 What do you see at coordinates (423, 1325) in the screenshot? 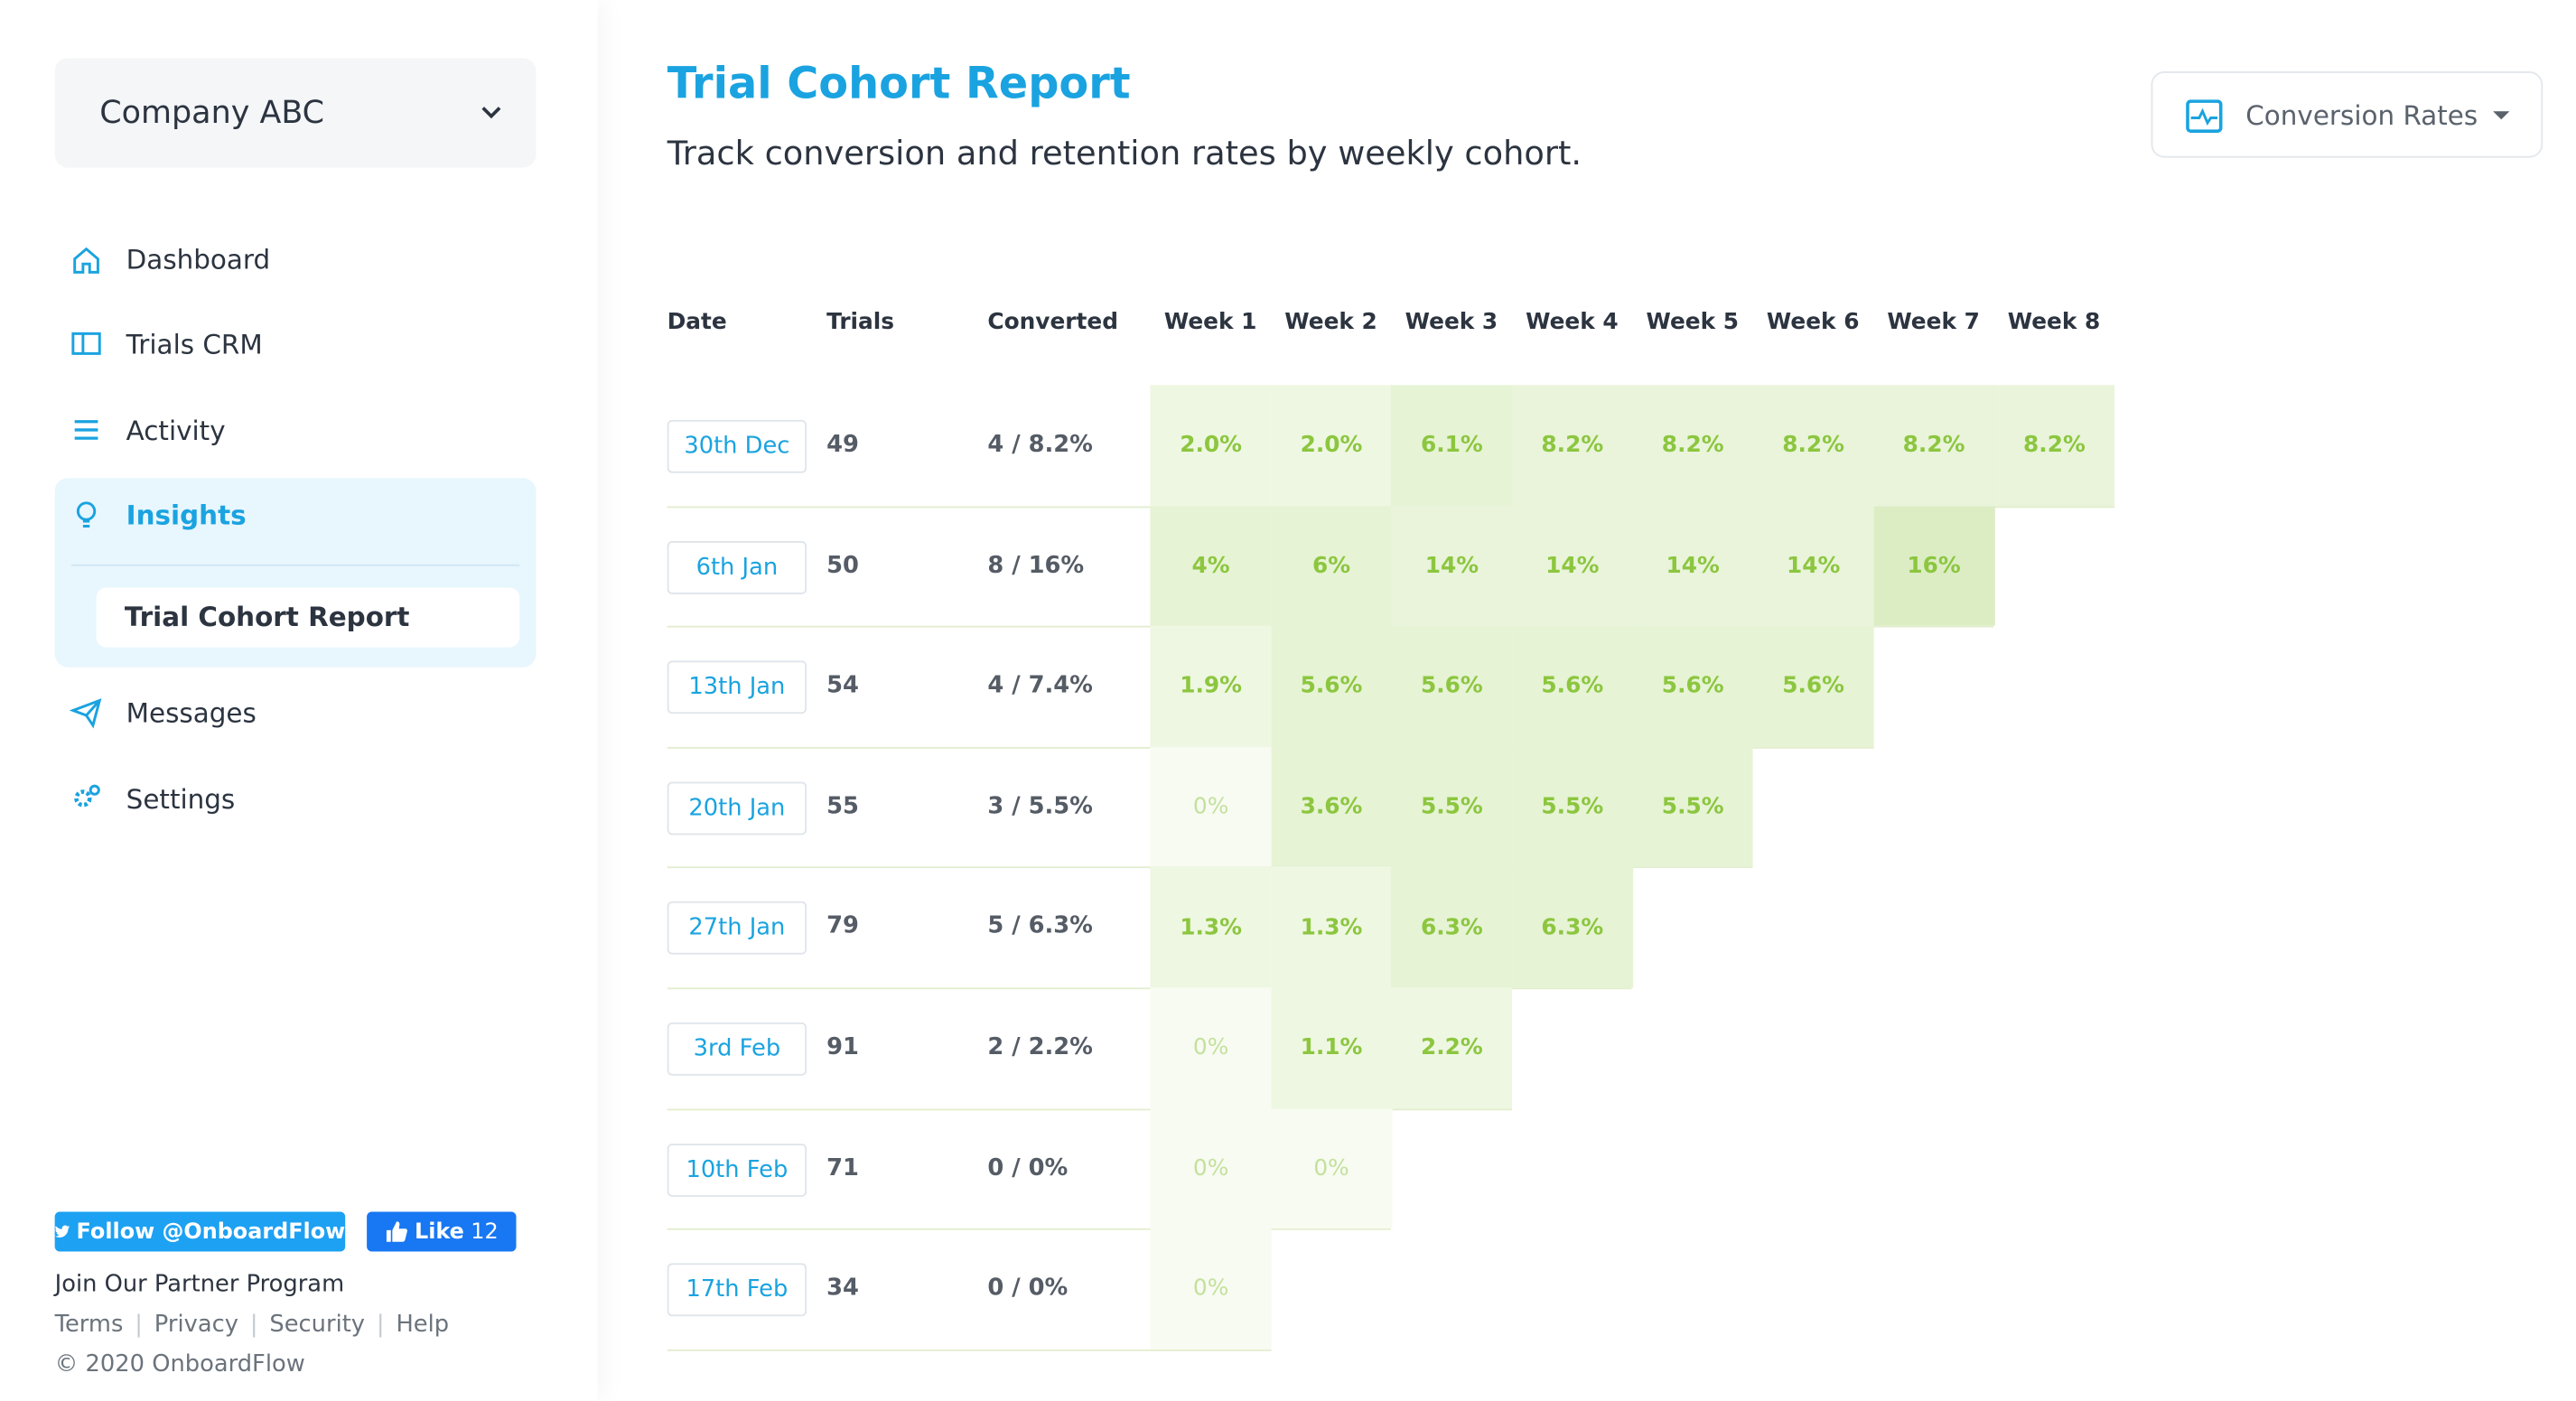
I see `footer-link: Help` at bounding box center [423, 1325].